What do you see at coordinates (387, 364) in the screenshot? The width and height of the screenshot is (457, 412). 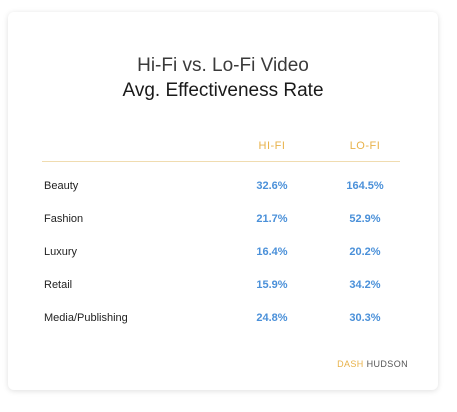 I see `brand-logo-part2: HUDSON` at bounding box center [387, 364].